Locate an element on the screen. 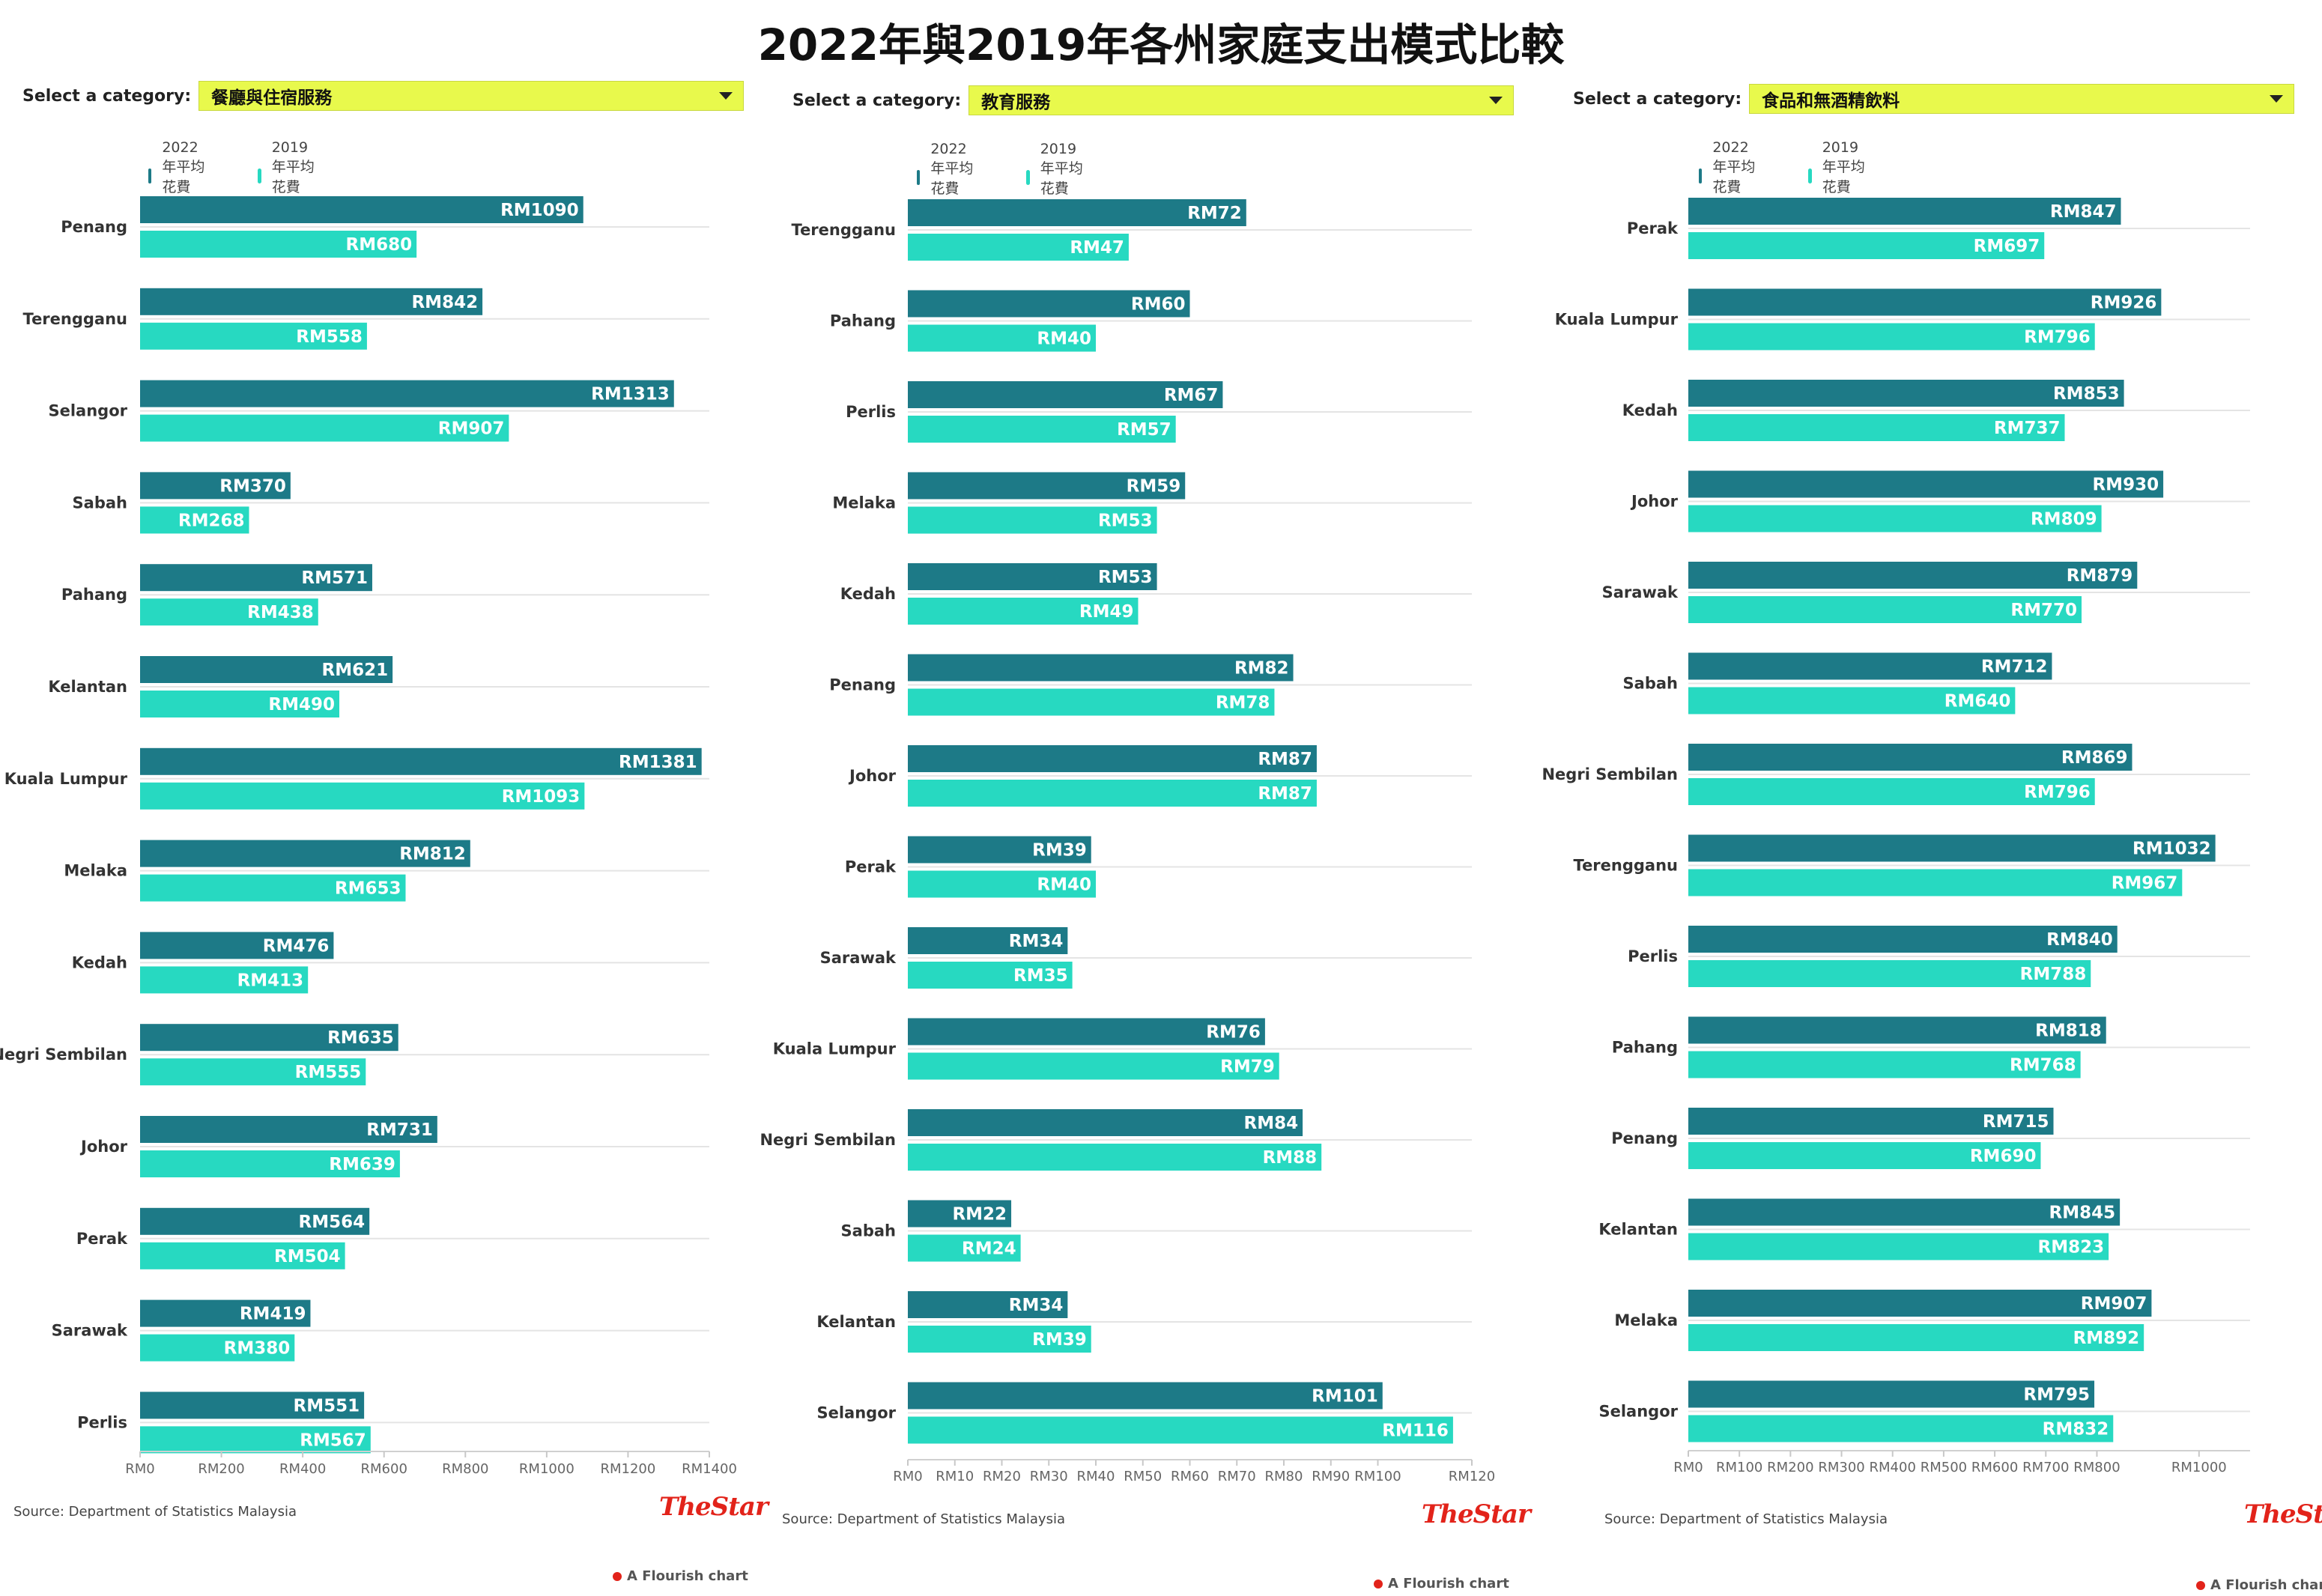 The image size is (2322, 1596). category-dropdown-1: 餐廳與住宿服務 is located at coordinates (471, 96).